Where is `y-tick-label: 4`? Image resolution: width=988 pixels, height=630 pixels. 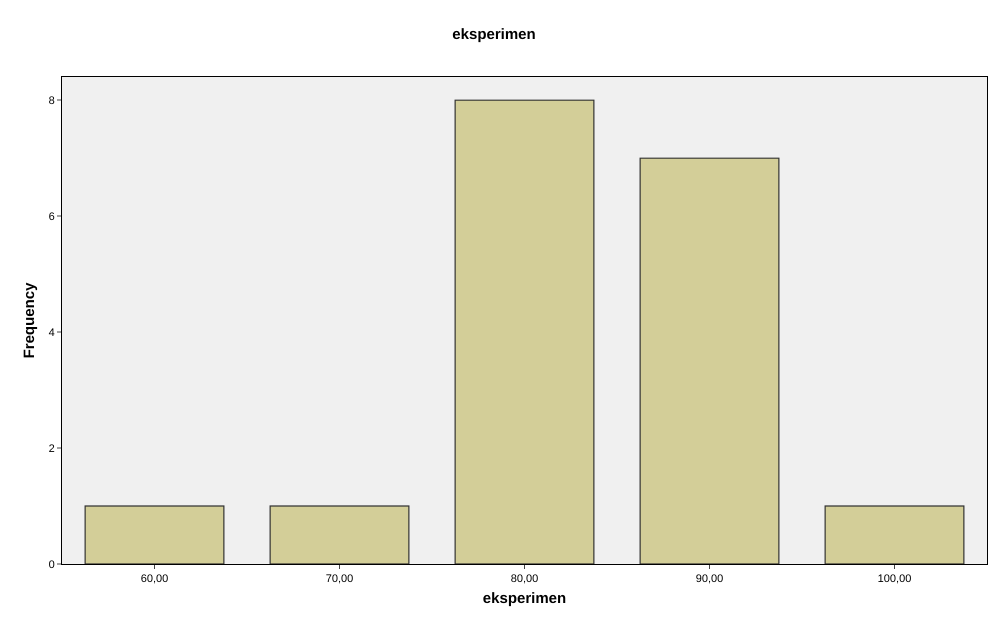
y-tick-label: 4 is located at coordinates (51, 332).